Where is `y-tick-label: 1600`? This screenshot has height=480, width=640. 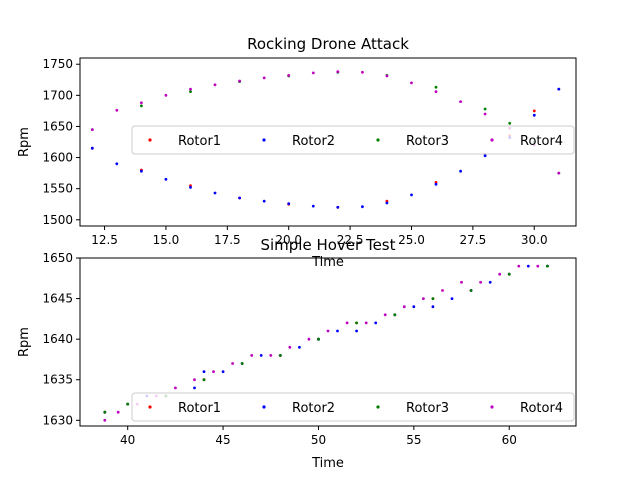
y-tick-label: 1600 is located at coordinates (57, 158).